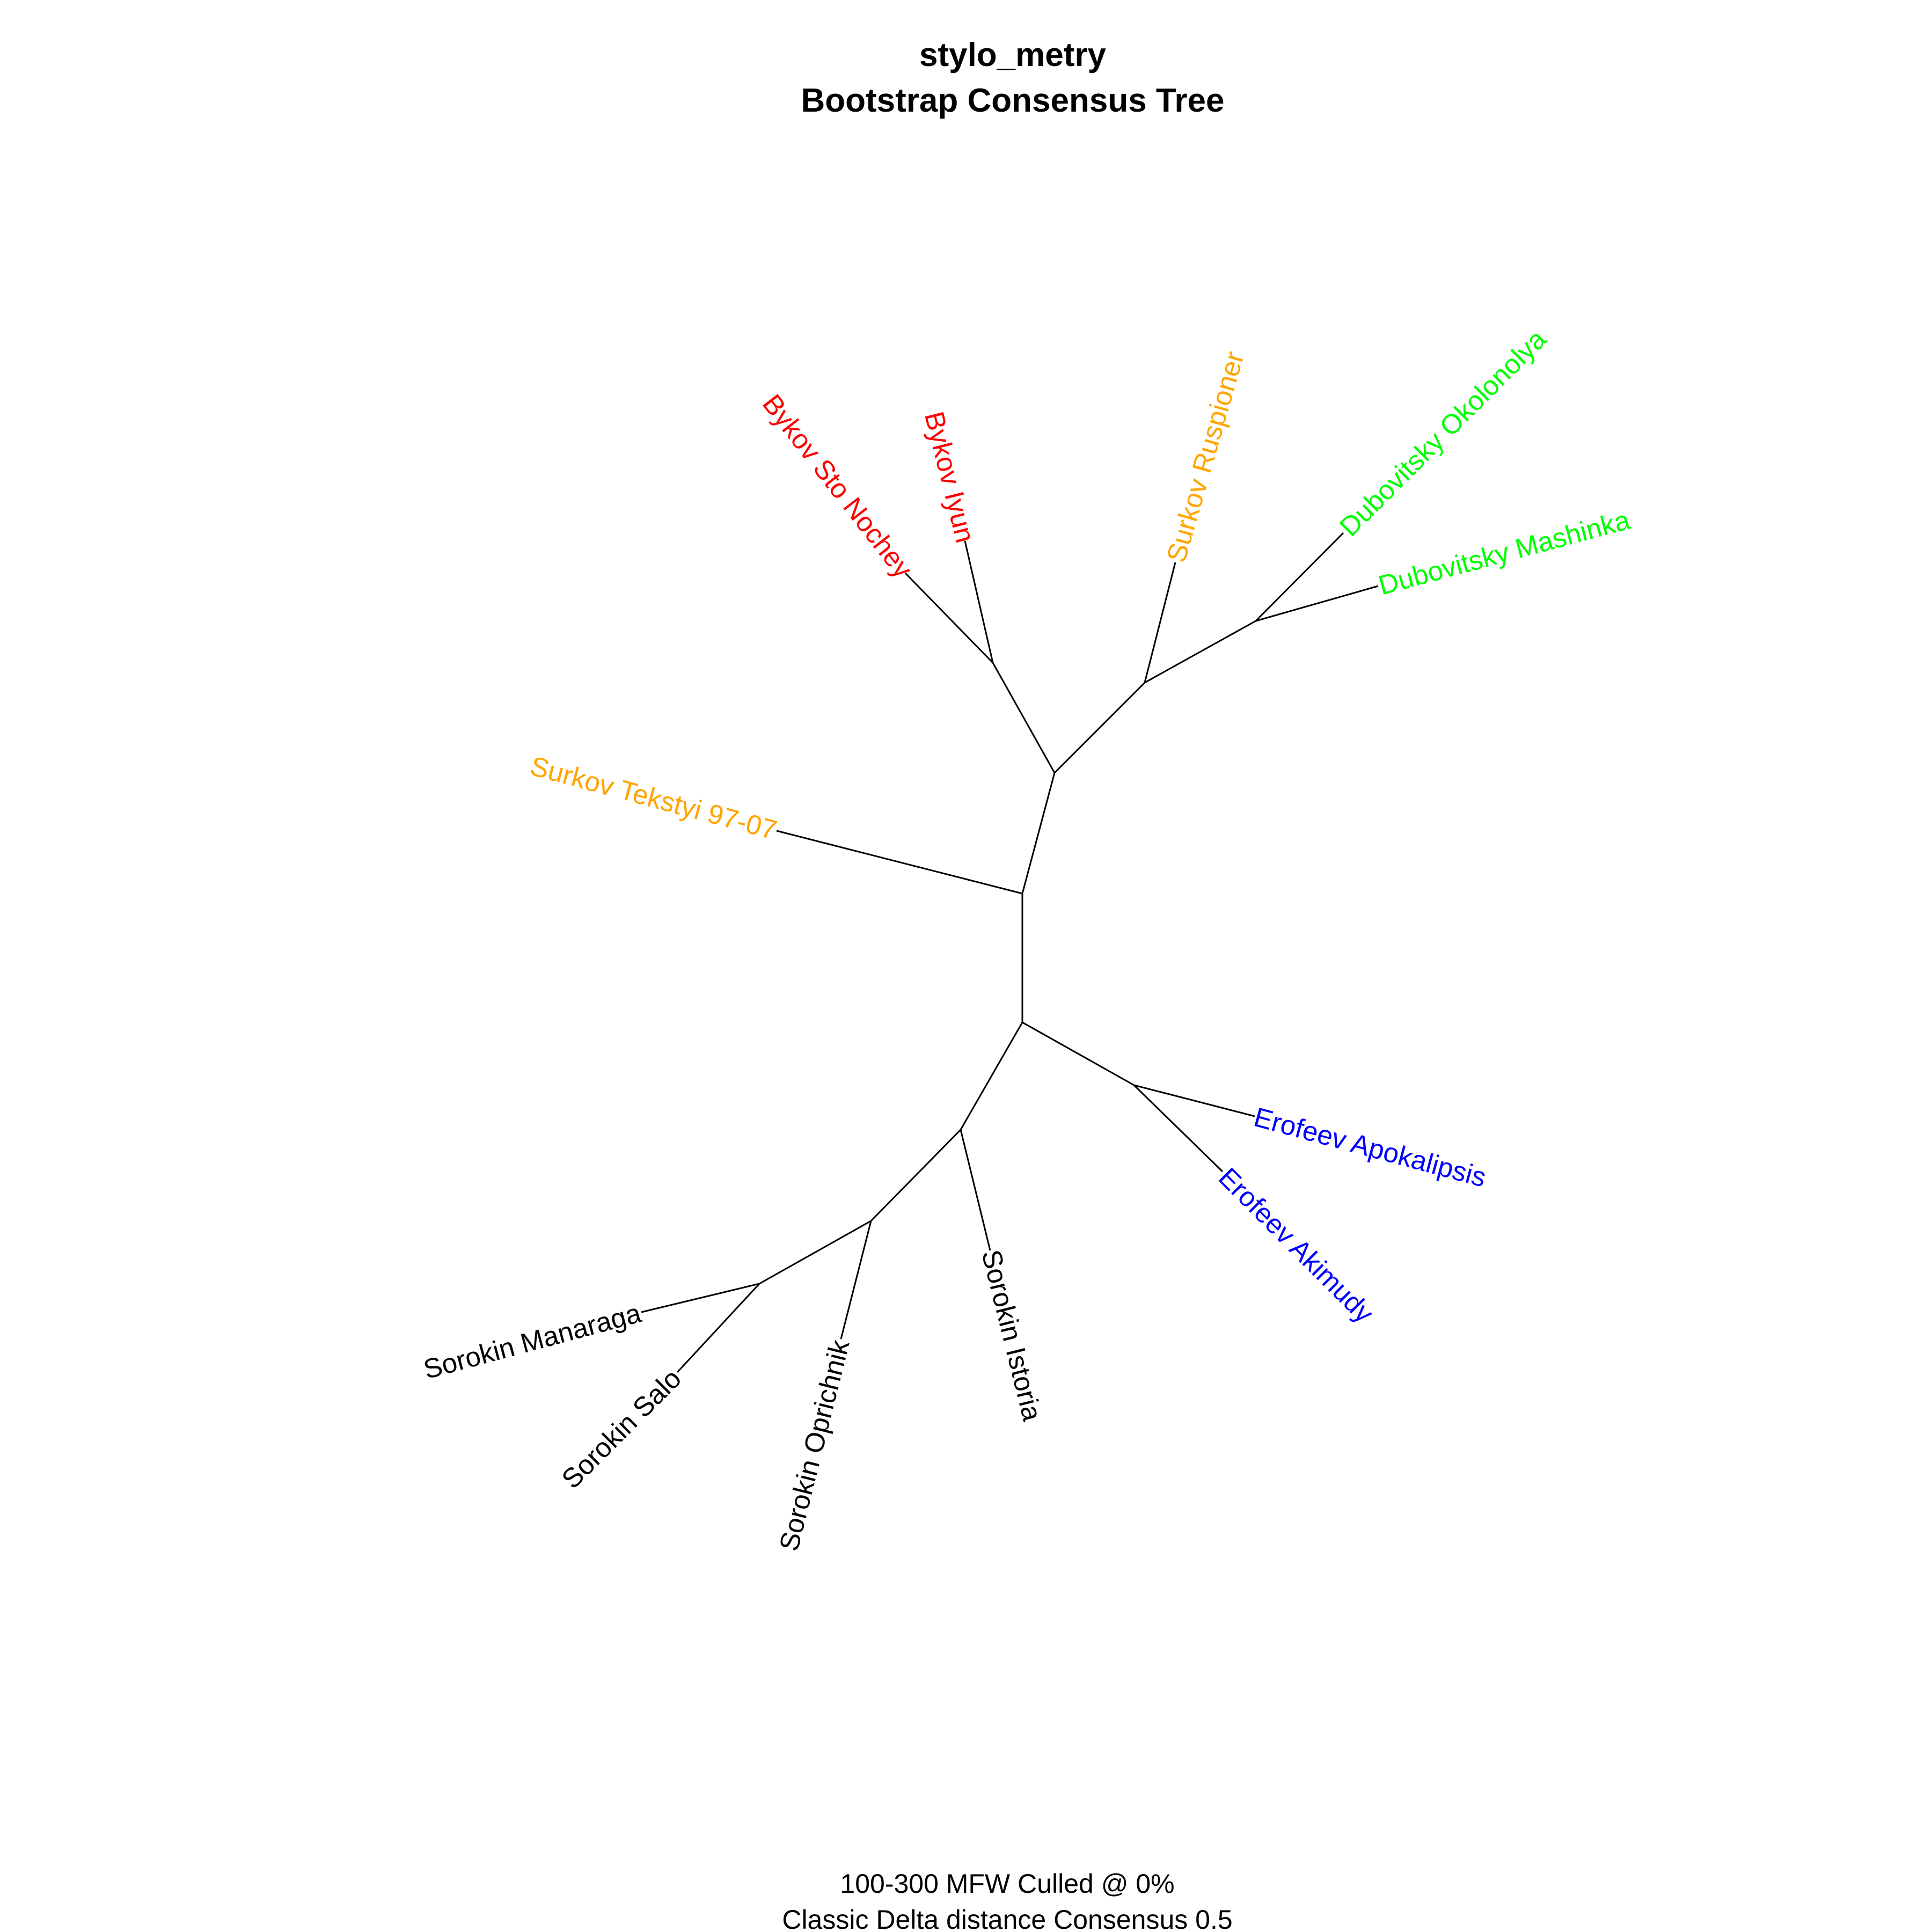 Image resolution: width=1932 pixels, height=1932 pixels. I want to click on branch-sorokA-sorokB, so click(916, 1175).